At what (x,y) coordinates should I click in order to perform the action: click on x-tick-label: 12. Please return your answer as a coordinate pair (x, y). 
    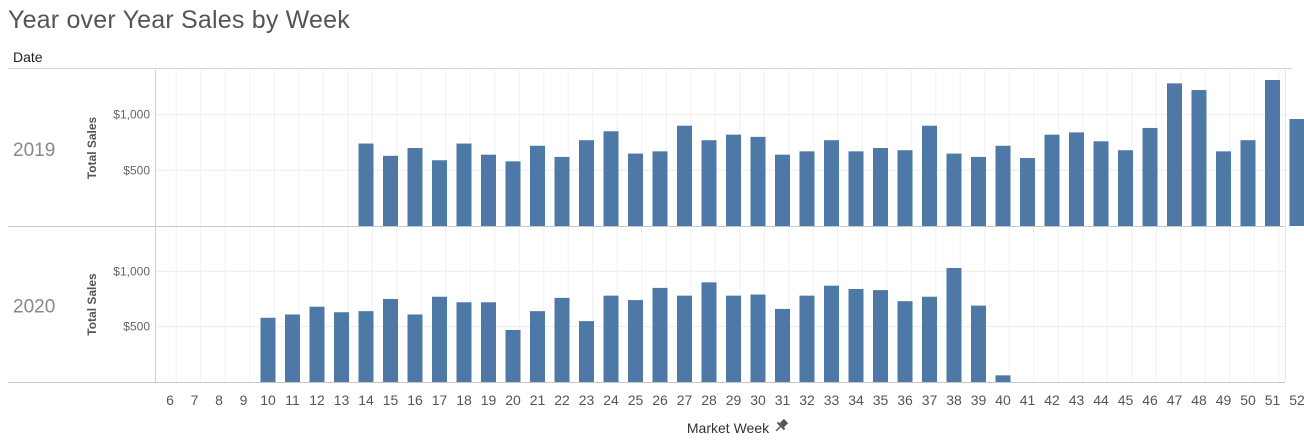
    Looking at the image, I should click on (317, 400).